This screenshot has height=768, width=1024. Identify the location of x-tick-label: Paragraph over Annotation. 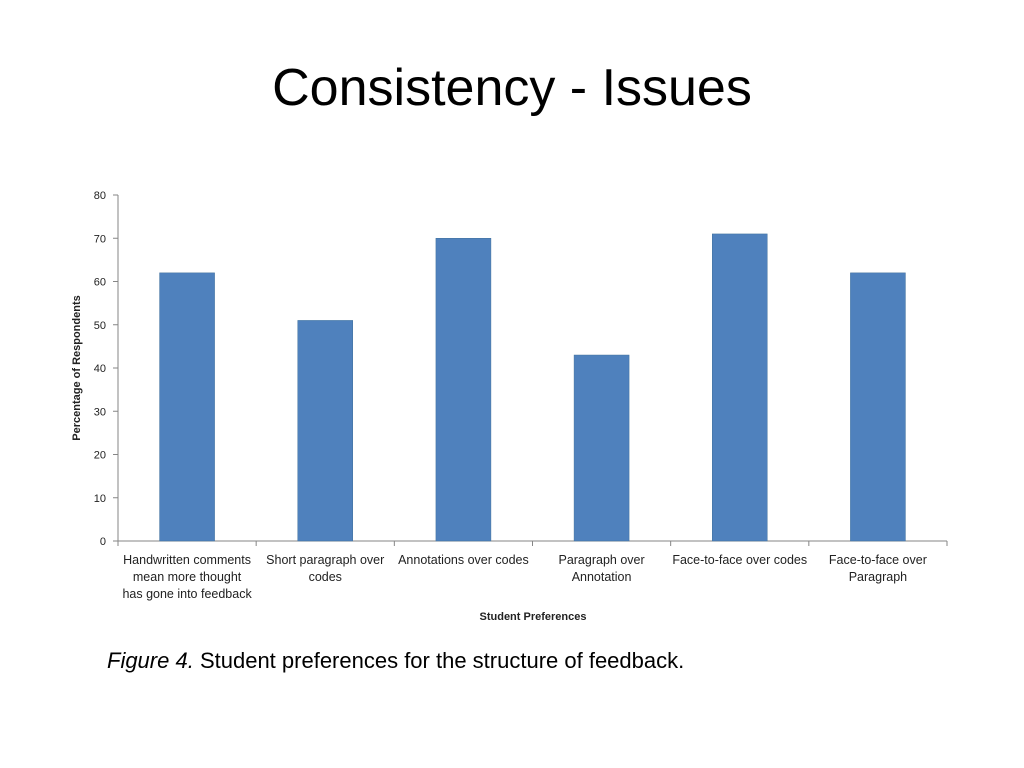
(601, 568).